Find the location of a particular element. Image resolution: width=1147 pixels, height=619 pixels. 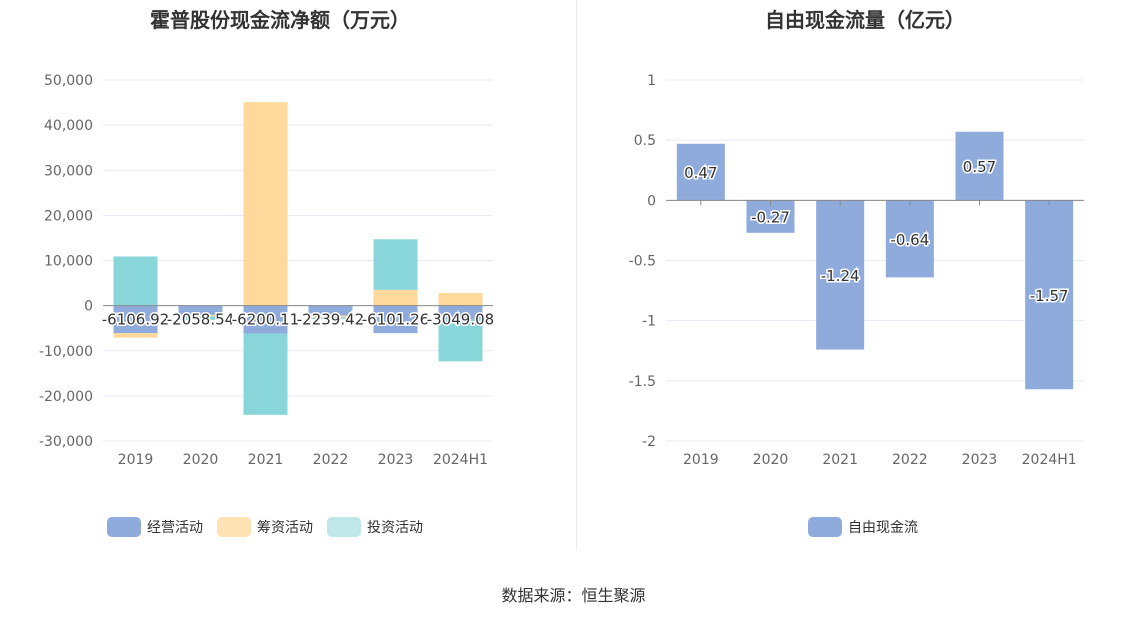

y-tick-label: -1 is located at coordinates (649, 322).